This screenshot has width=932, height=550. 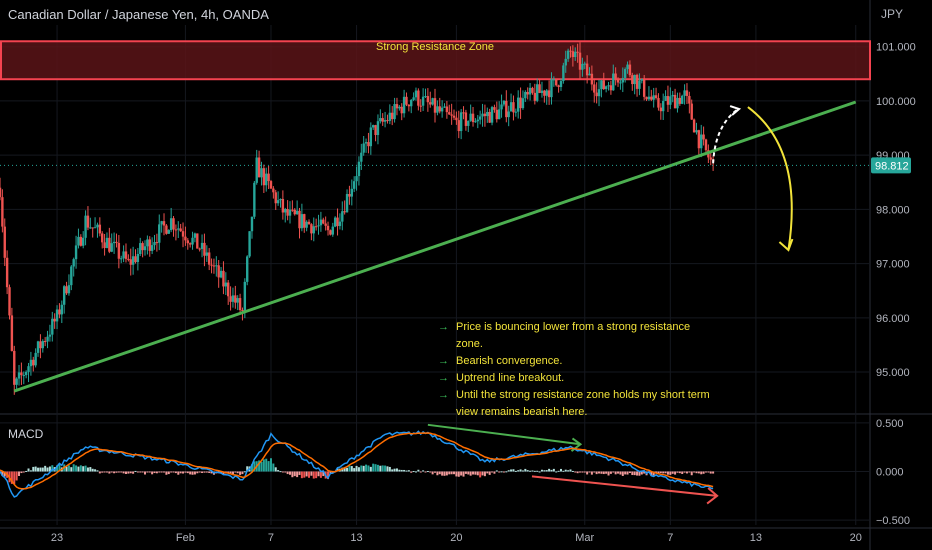 I want to click on bounce-arrowhead, so click(x=735, y=110).